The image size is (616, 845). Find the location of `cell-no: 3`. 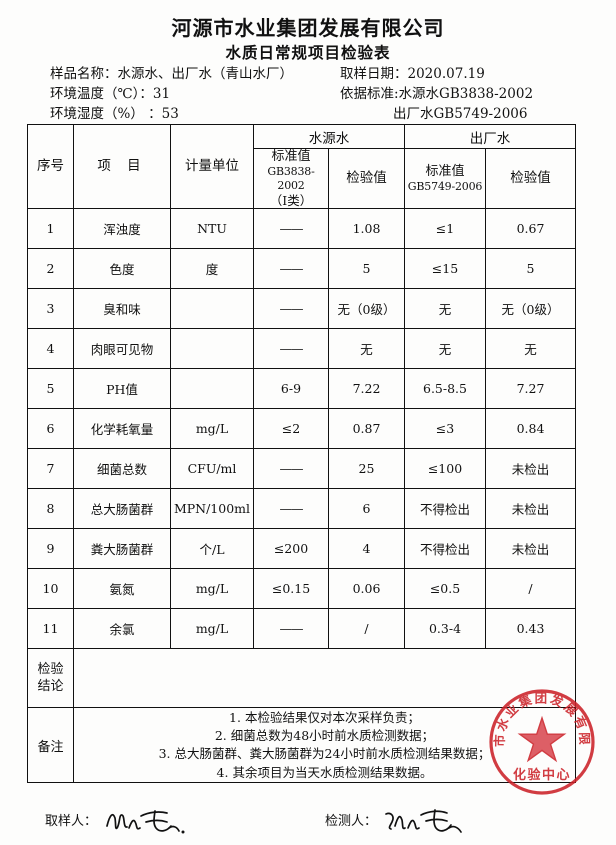

cell-no: 3 is located at coordinates (50, 309).